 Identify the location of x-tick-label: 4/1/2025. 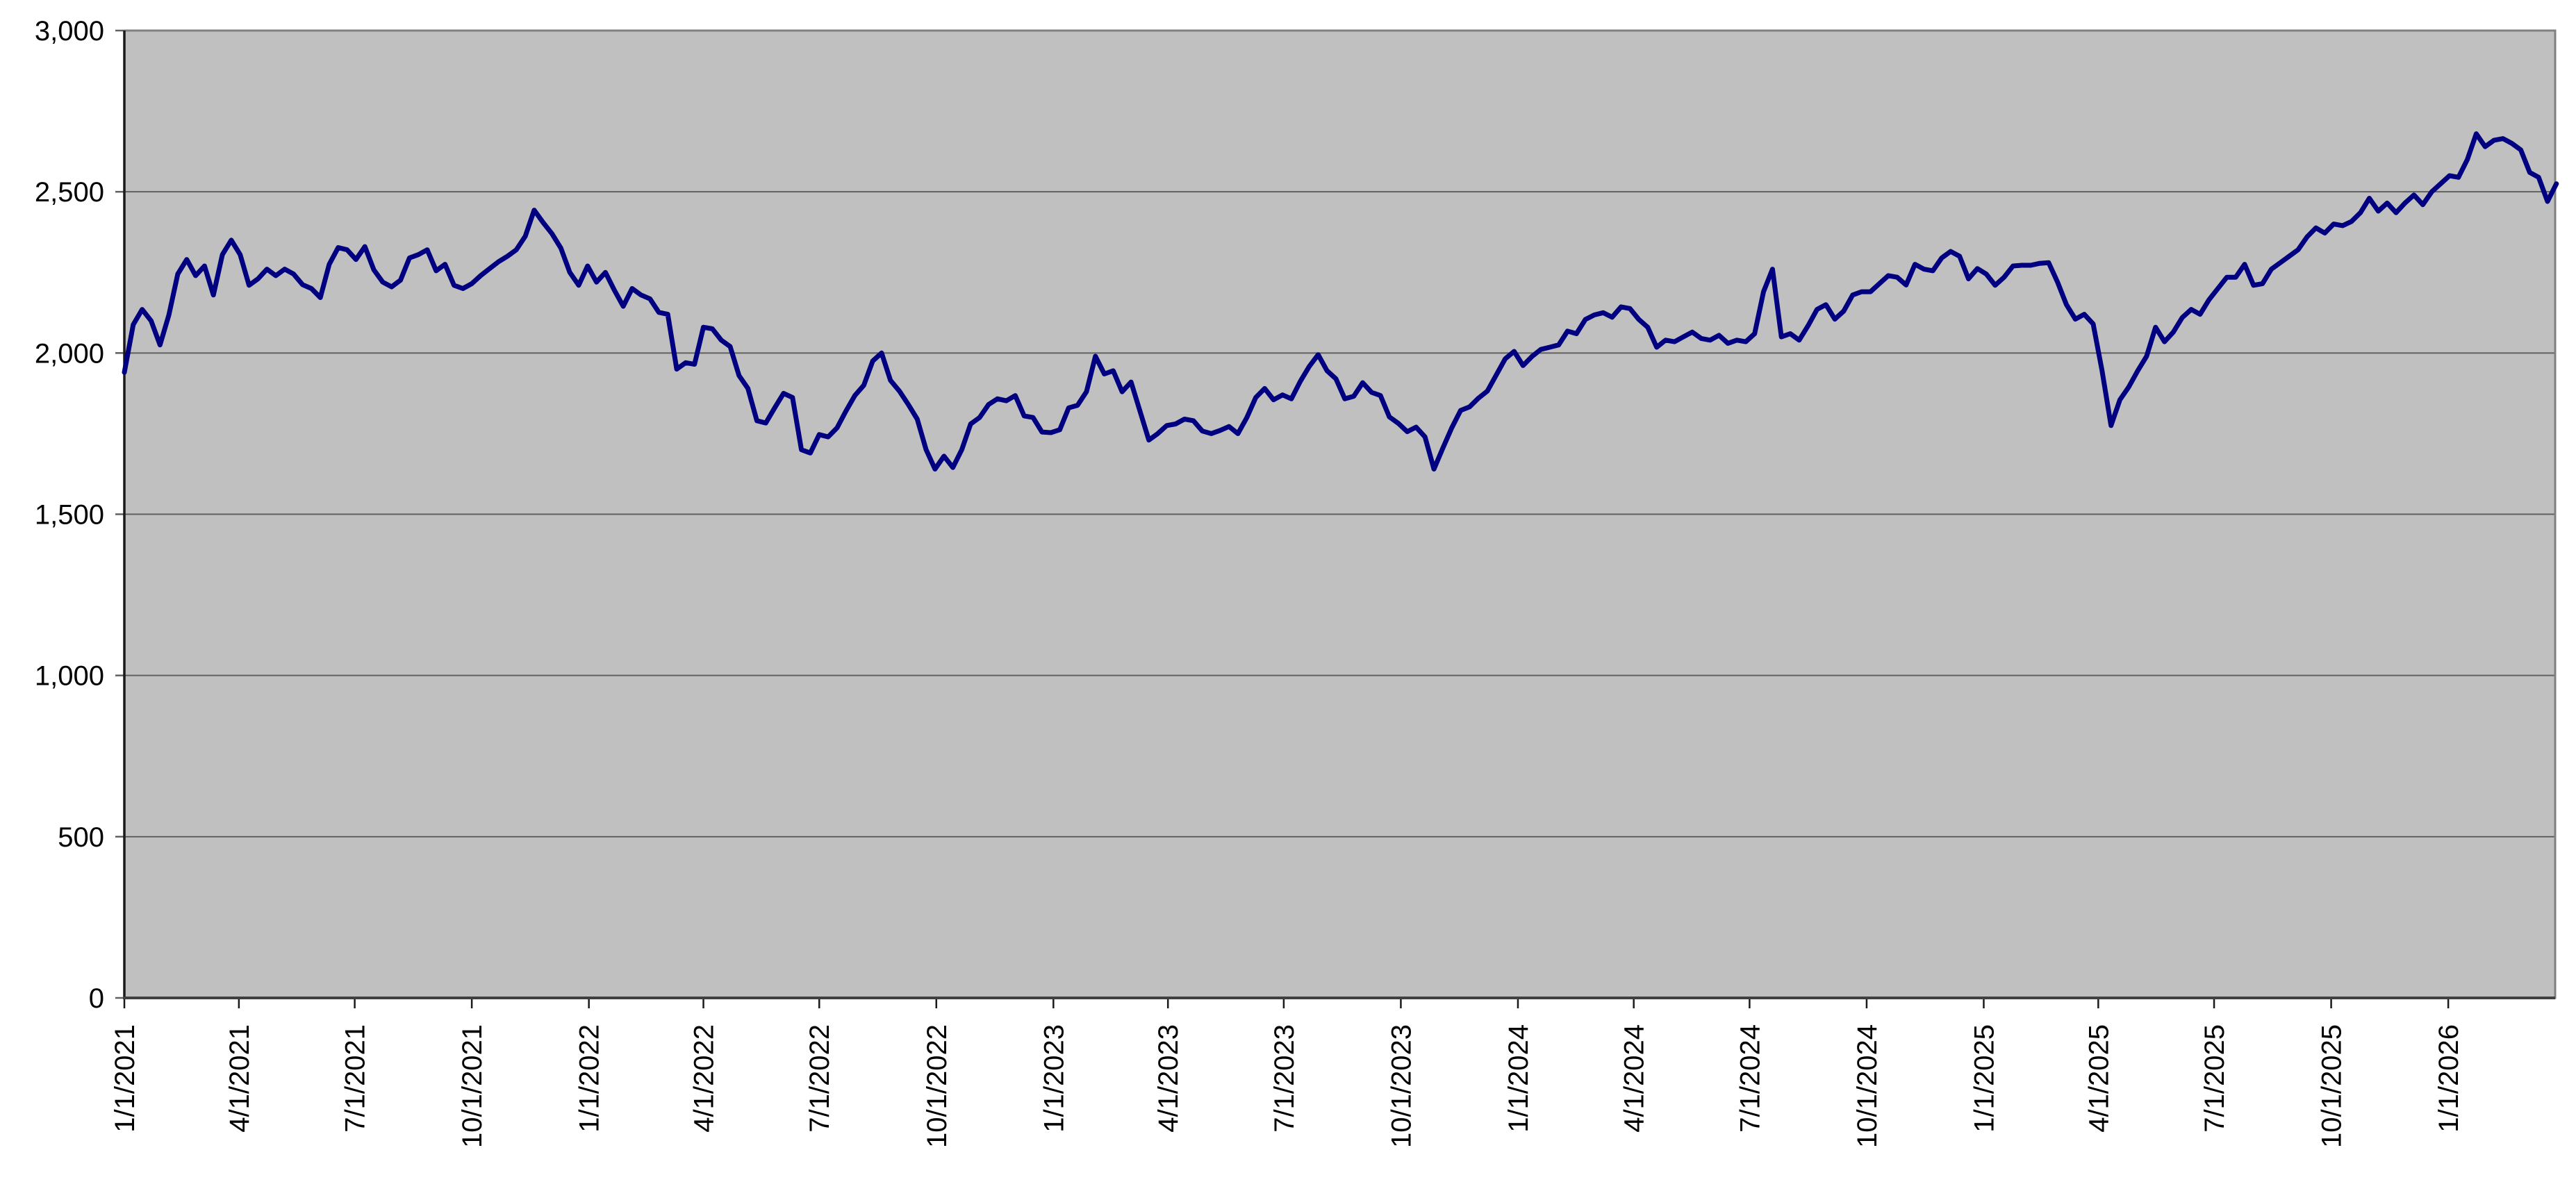
(2098, 1078).